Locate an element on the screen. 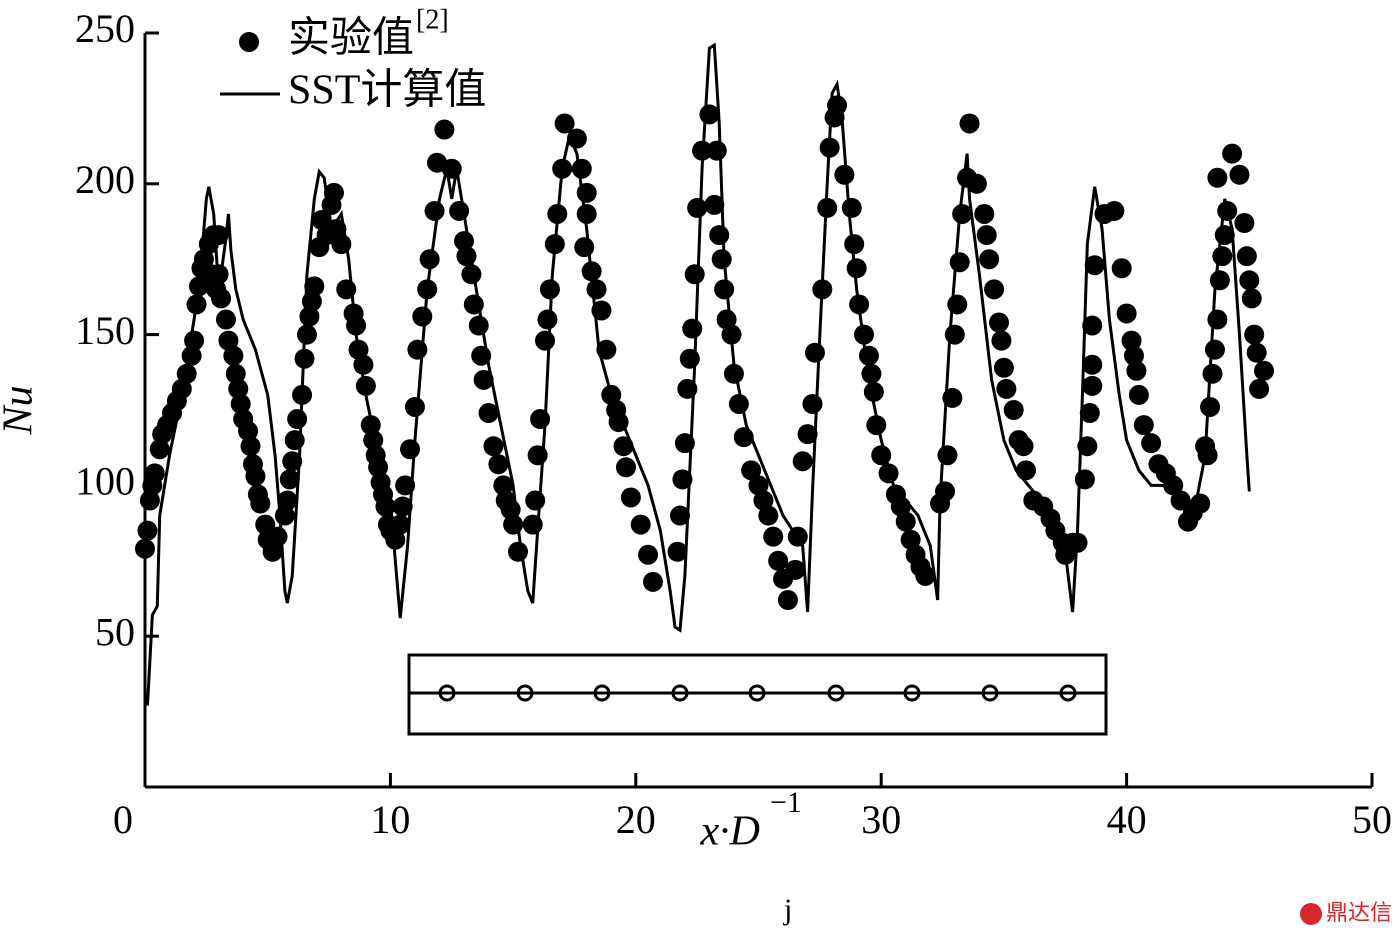 This screenshot has width=1400, height=934. legend-label: 实验值 is located at coordinates (351, 38).